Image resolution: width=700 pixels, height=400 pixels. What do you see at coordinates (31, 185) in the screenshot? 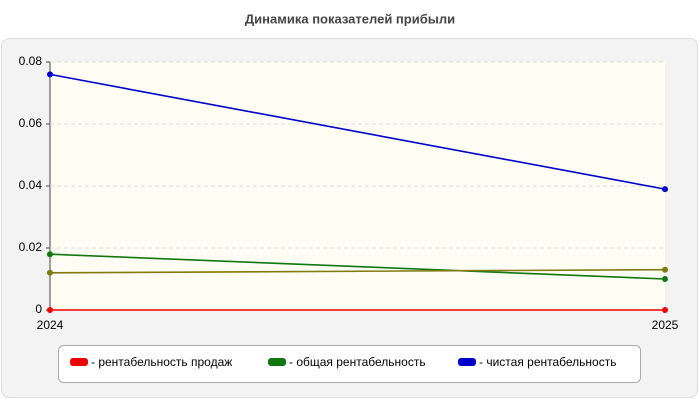
I see `y-tick-label: 0.04` at bounding box center [31, 185].